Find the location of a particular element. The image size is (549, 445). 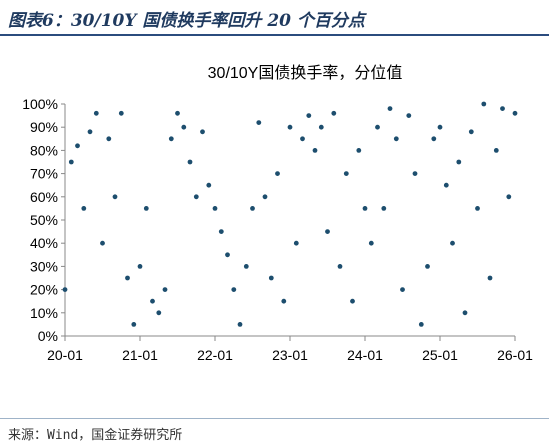

y-tick-label: 70% is located at coordinates (44, 174).